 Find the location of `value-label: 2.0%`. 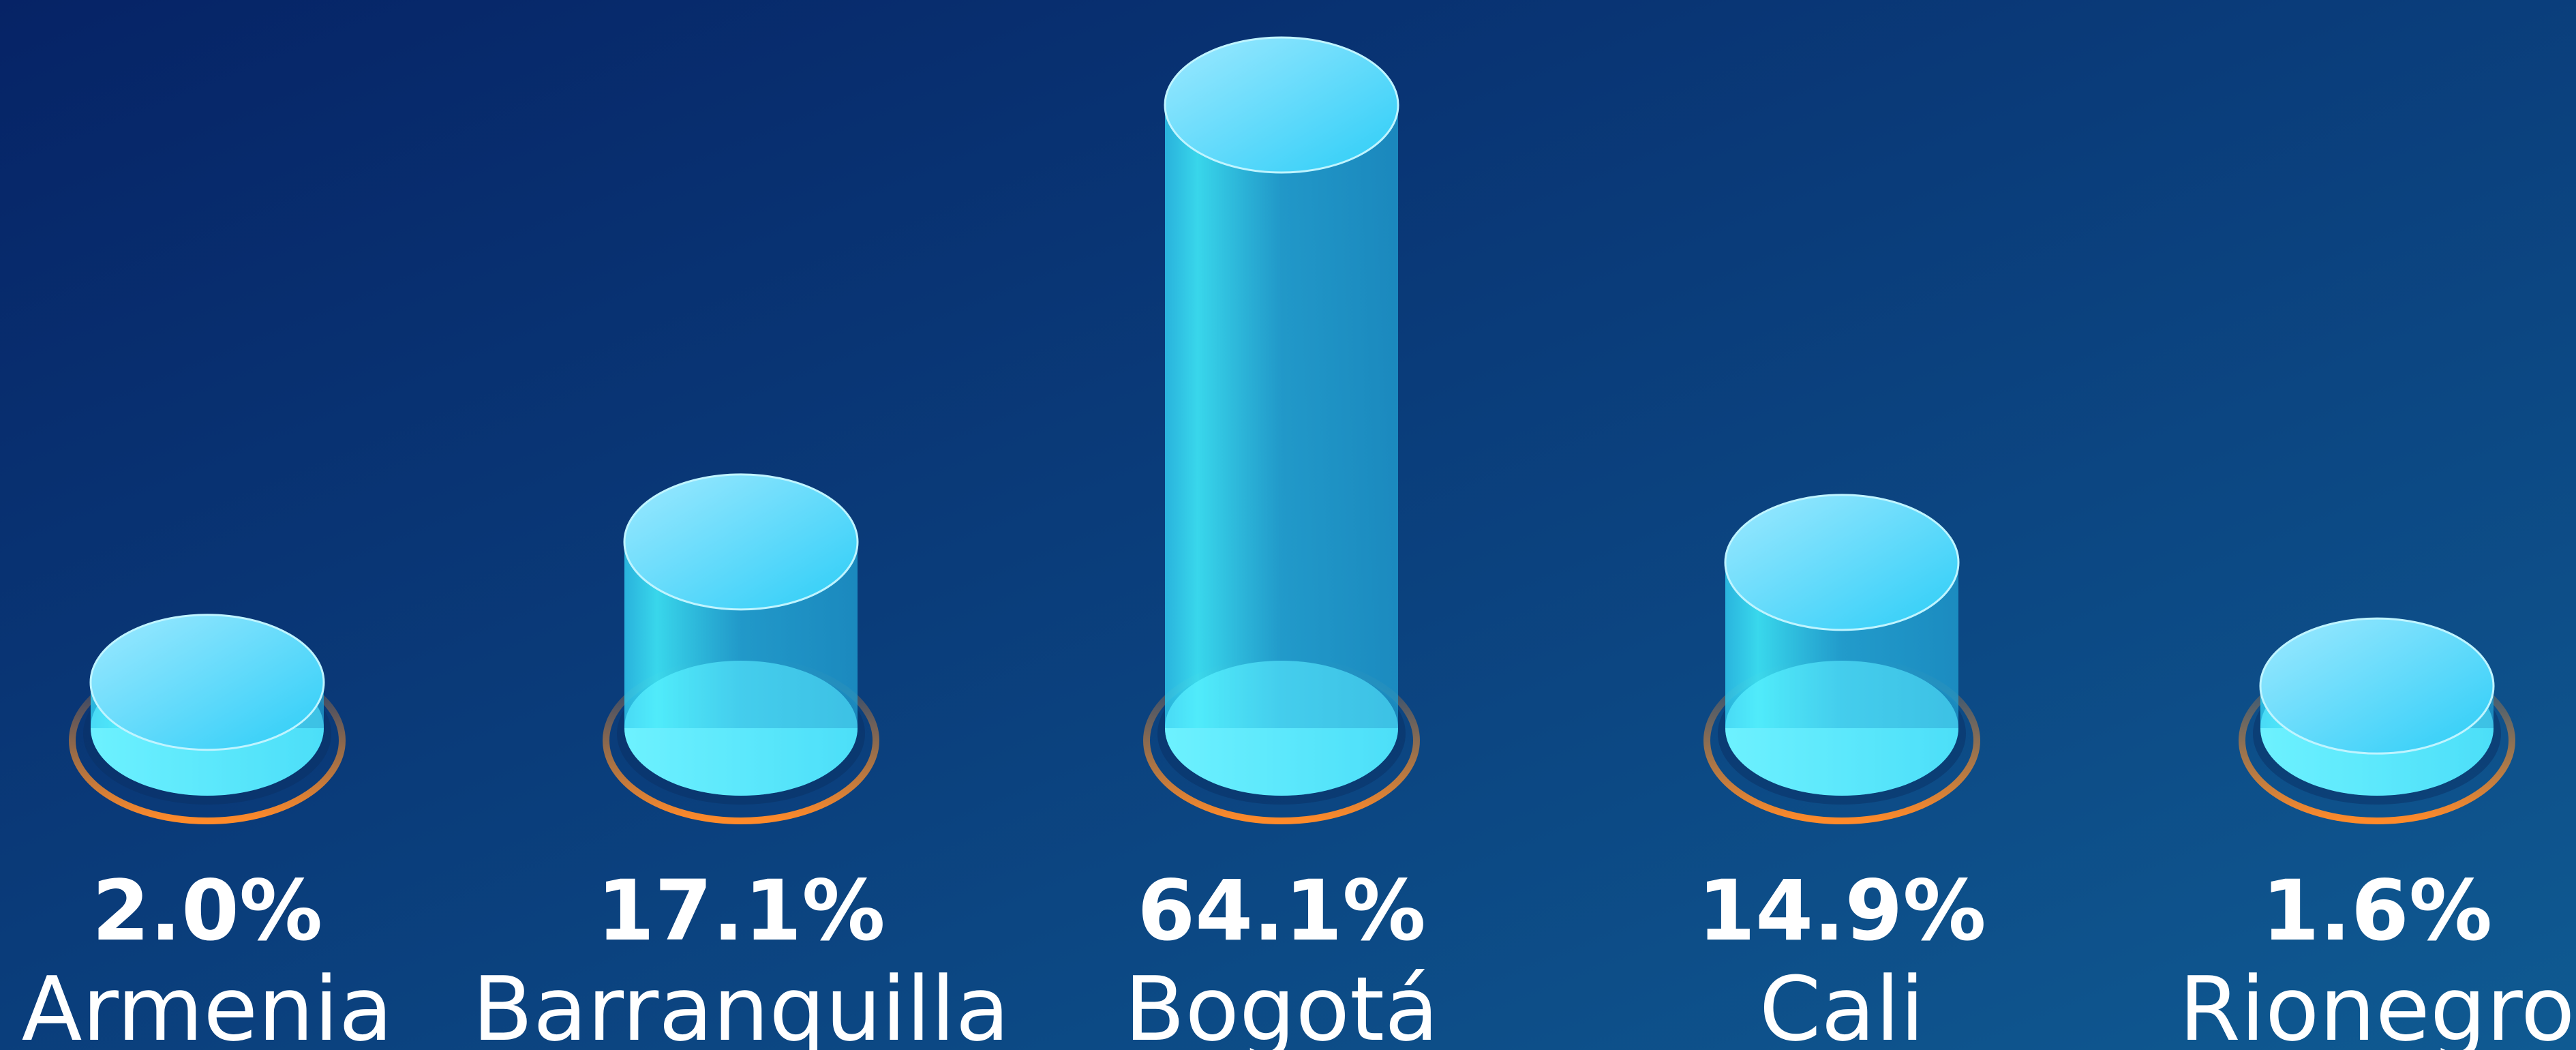

value-label: 2.0% is located at coordinates (207, 910).